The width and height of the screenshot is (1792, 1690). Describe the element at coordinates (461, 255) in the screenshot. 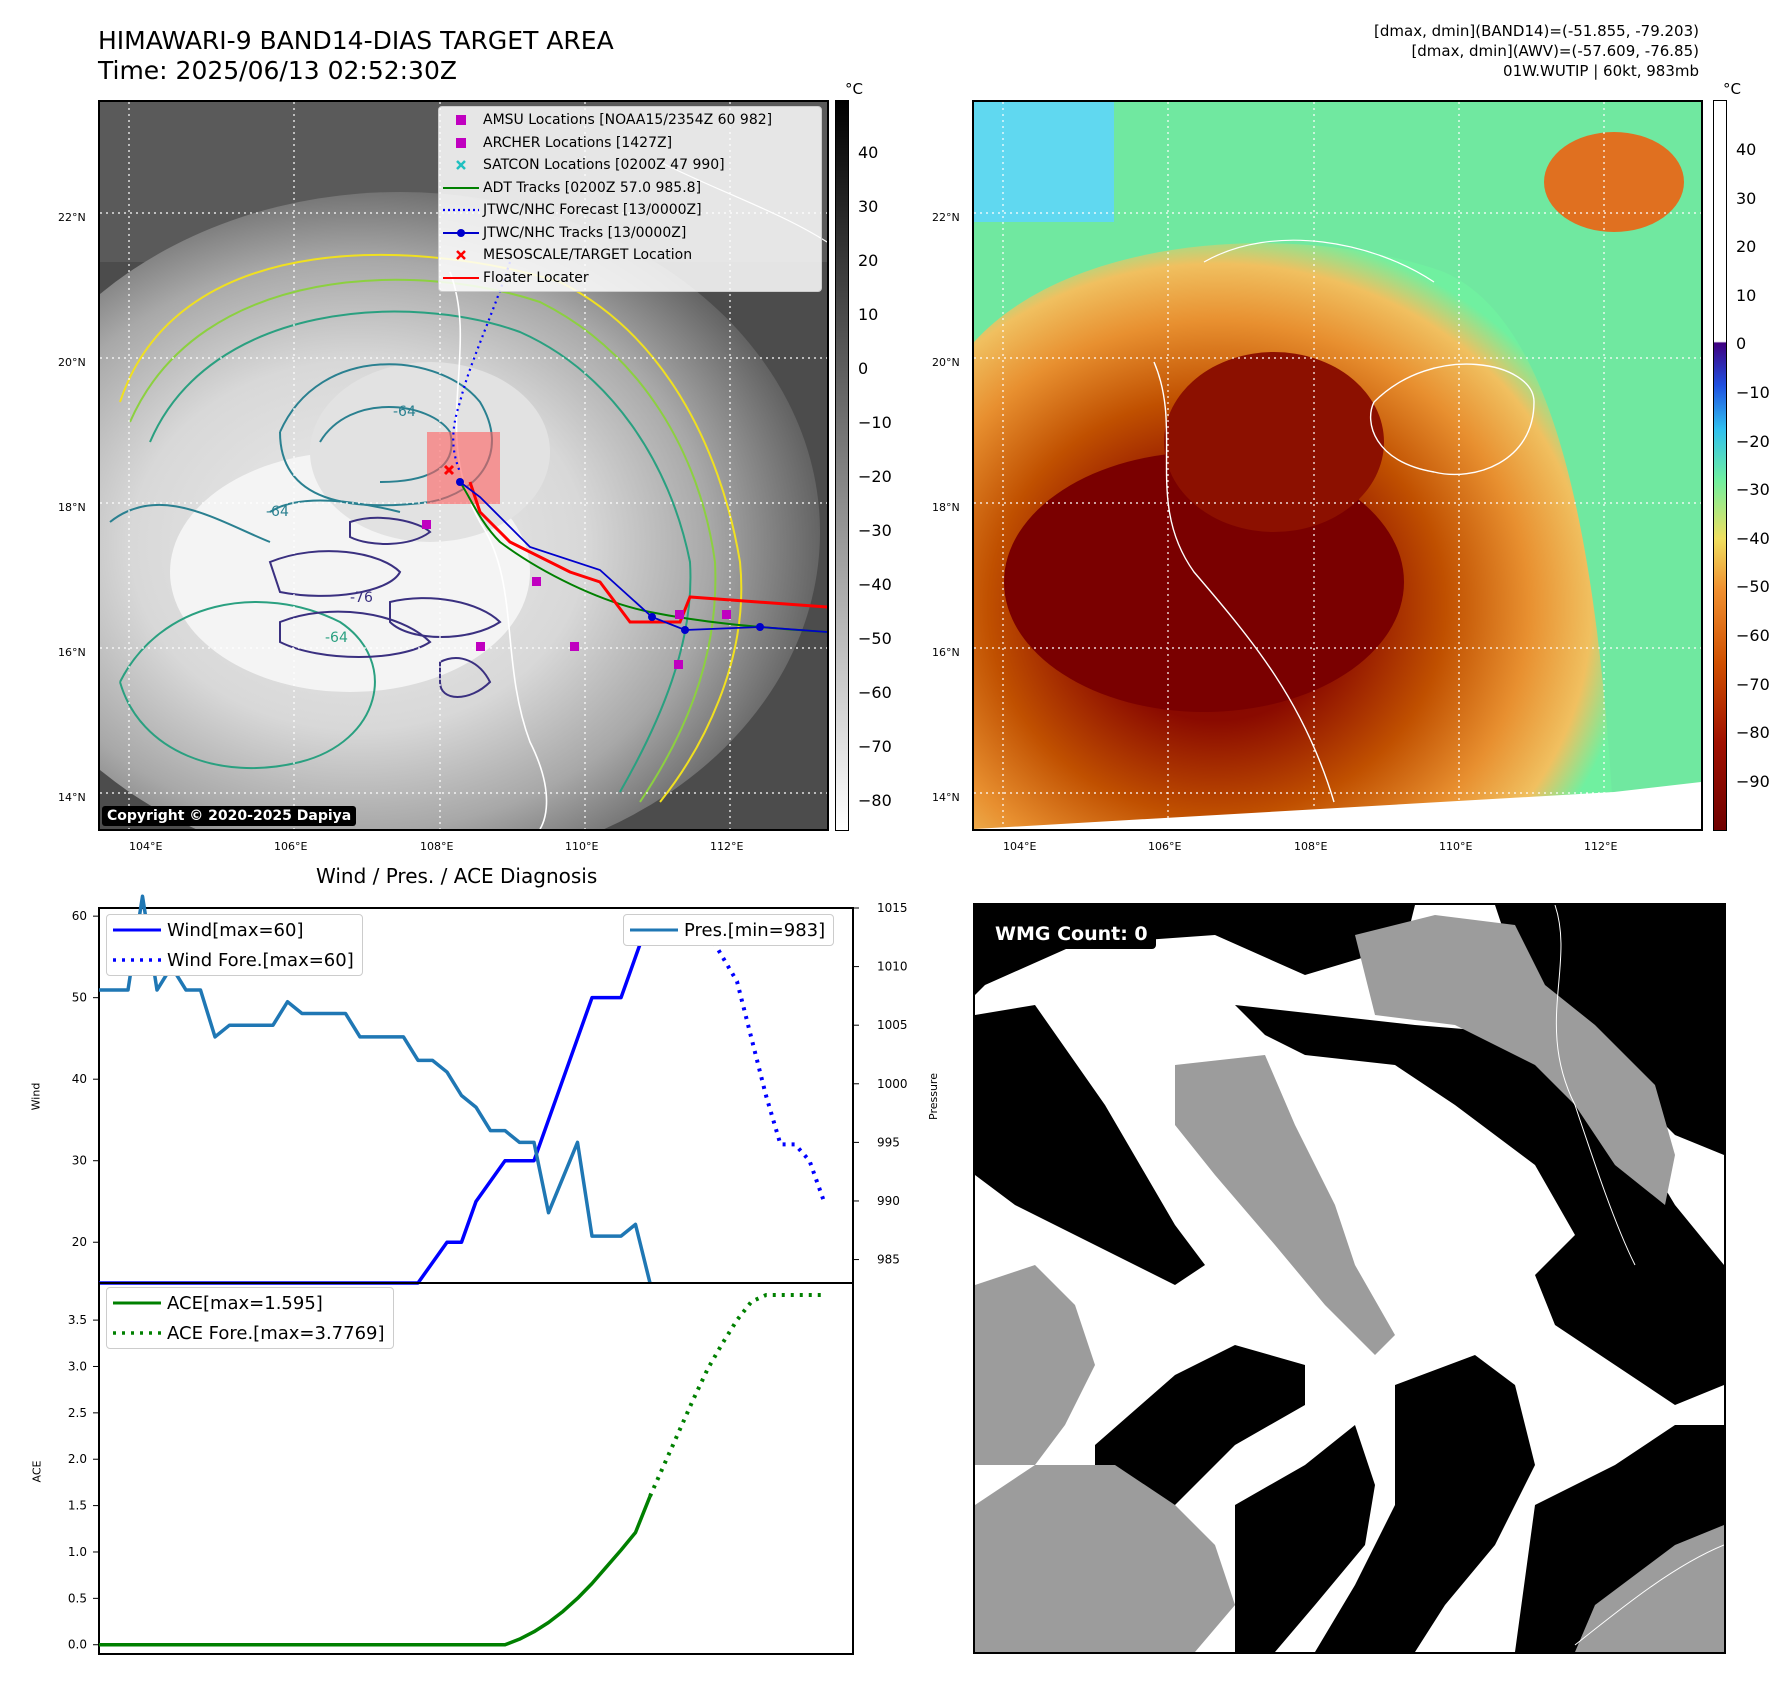

I see `x-marker-icon` at that location.